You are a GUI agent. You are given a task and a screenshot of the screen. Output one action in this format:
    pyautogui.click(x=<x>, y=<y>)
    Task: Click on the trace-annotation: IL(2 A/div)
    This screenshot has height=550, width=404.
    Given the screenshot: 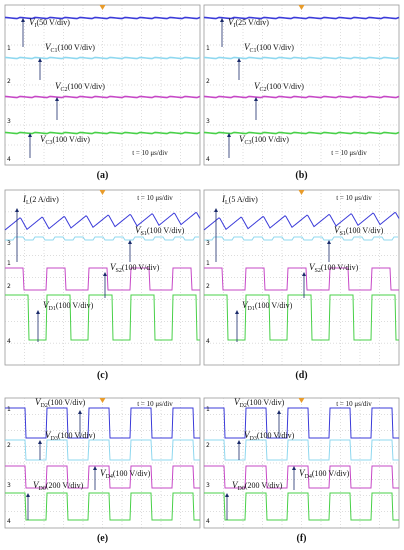 What is the action you would take?
    pyautogui.click(x=40, y=200)
    